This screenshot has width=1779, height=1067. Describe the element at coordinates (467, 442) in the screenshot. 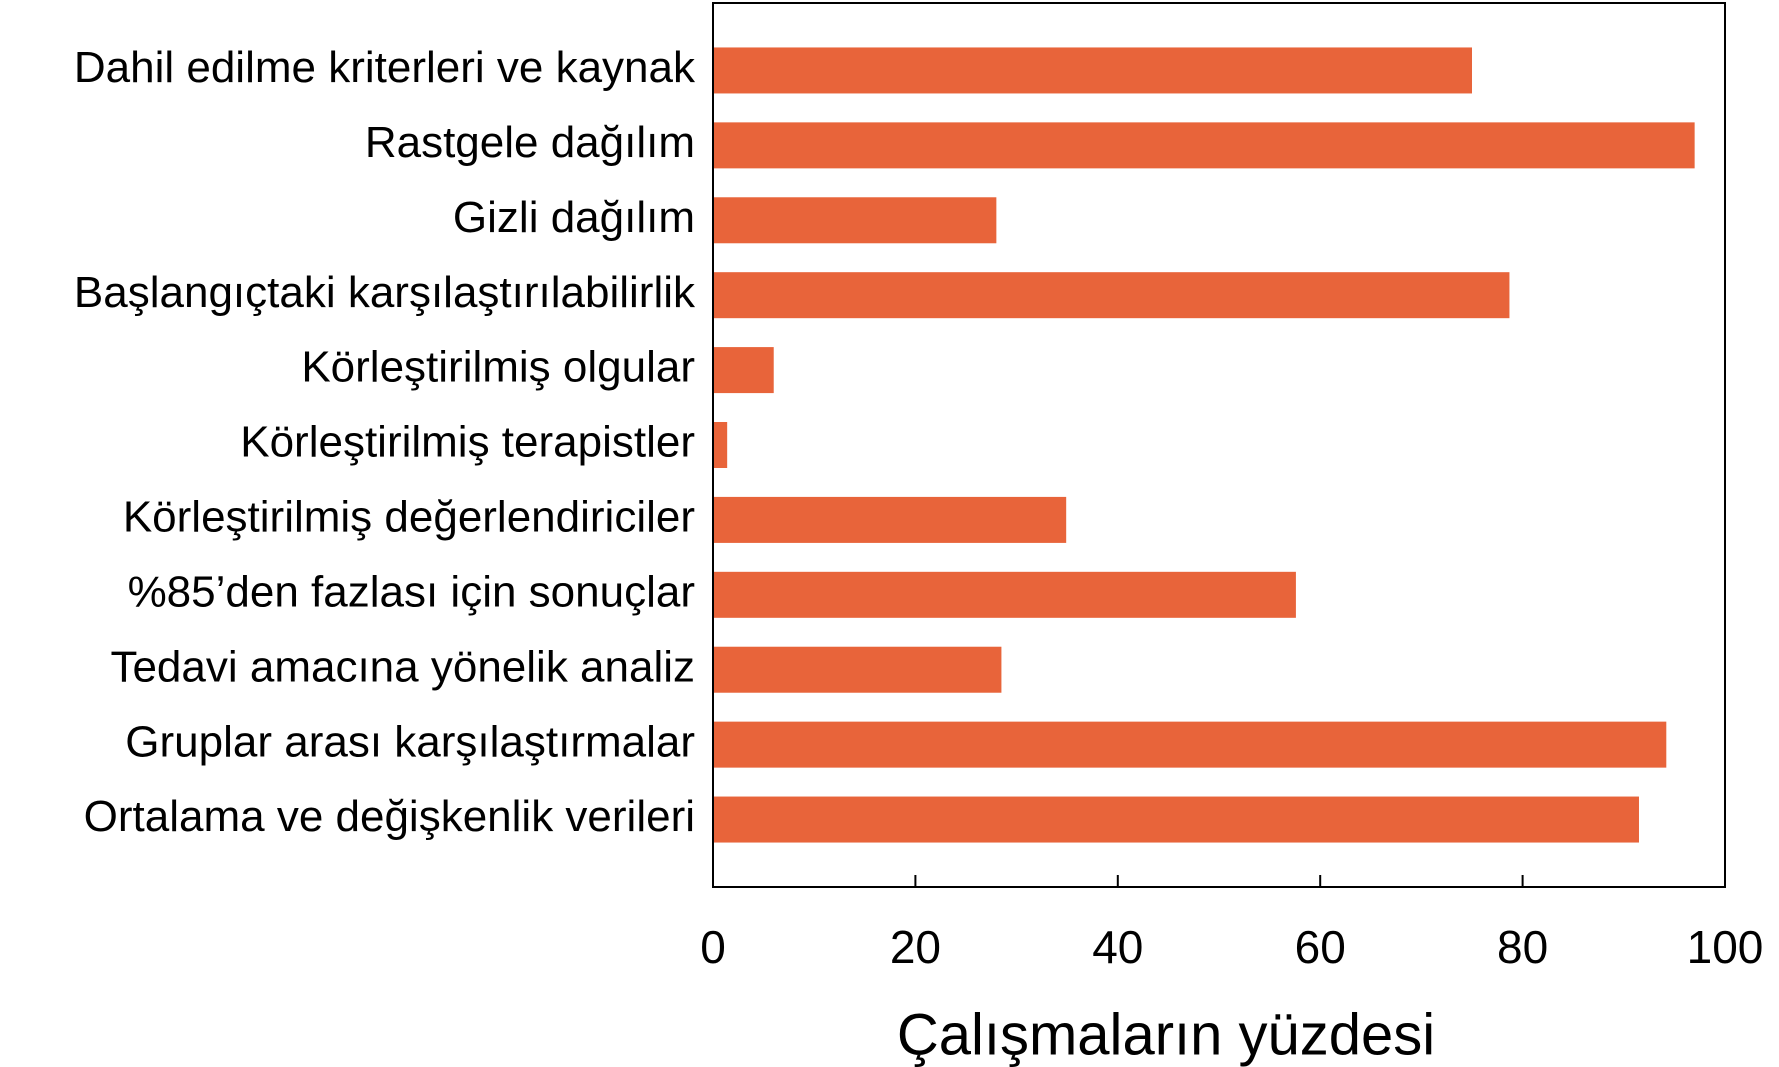

I see `y-tick-label: Körleştirilmiş terapistler` at that location.